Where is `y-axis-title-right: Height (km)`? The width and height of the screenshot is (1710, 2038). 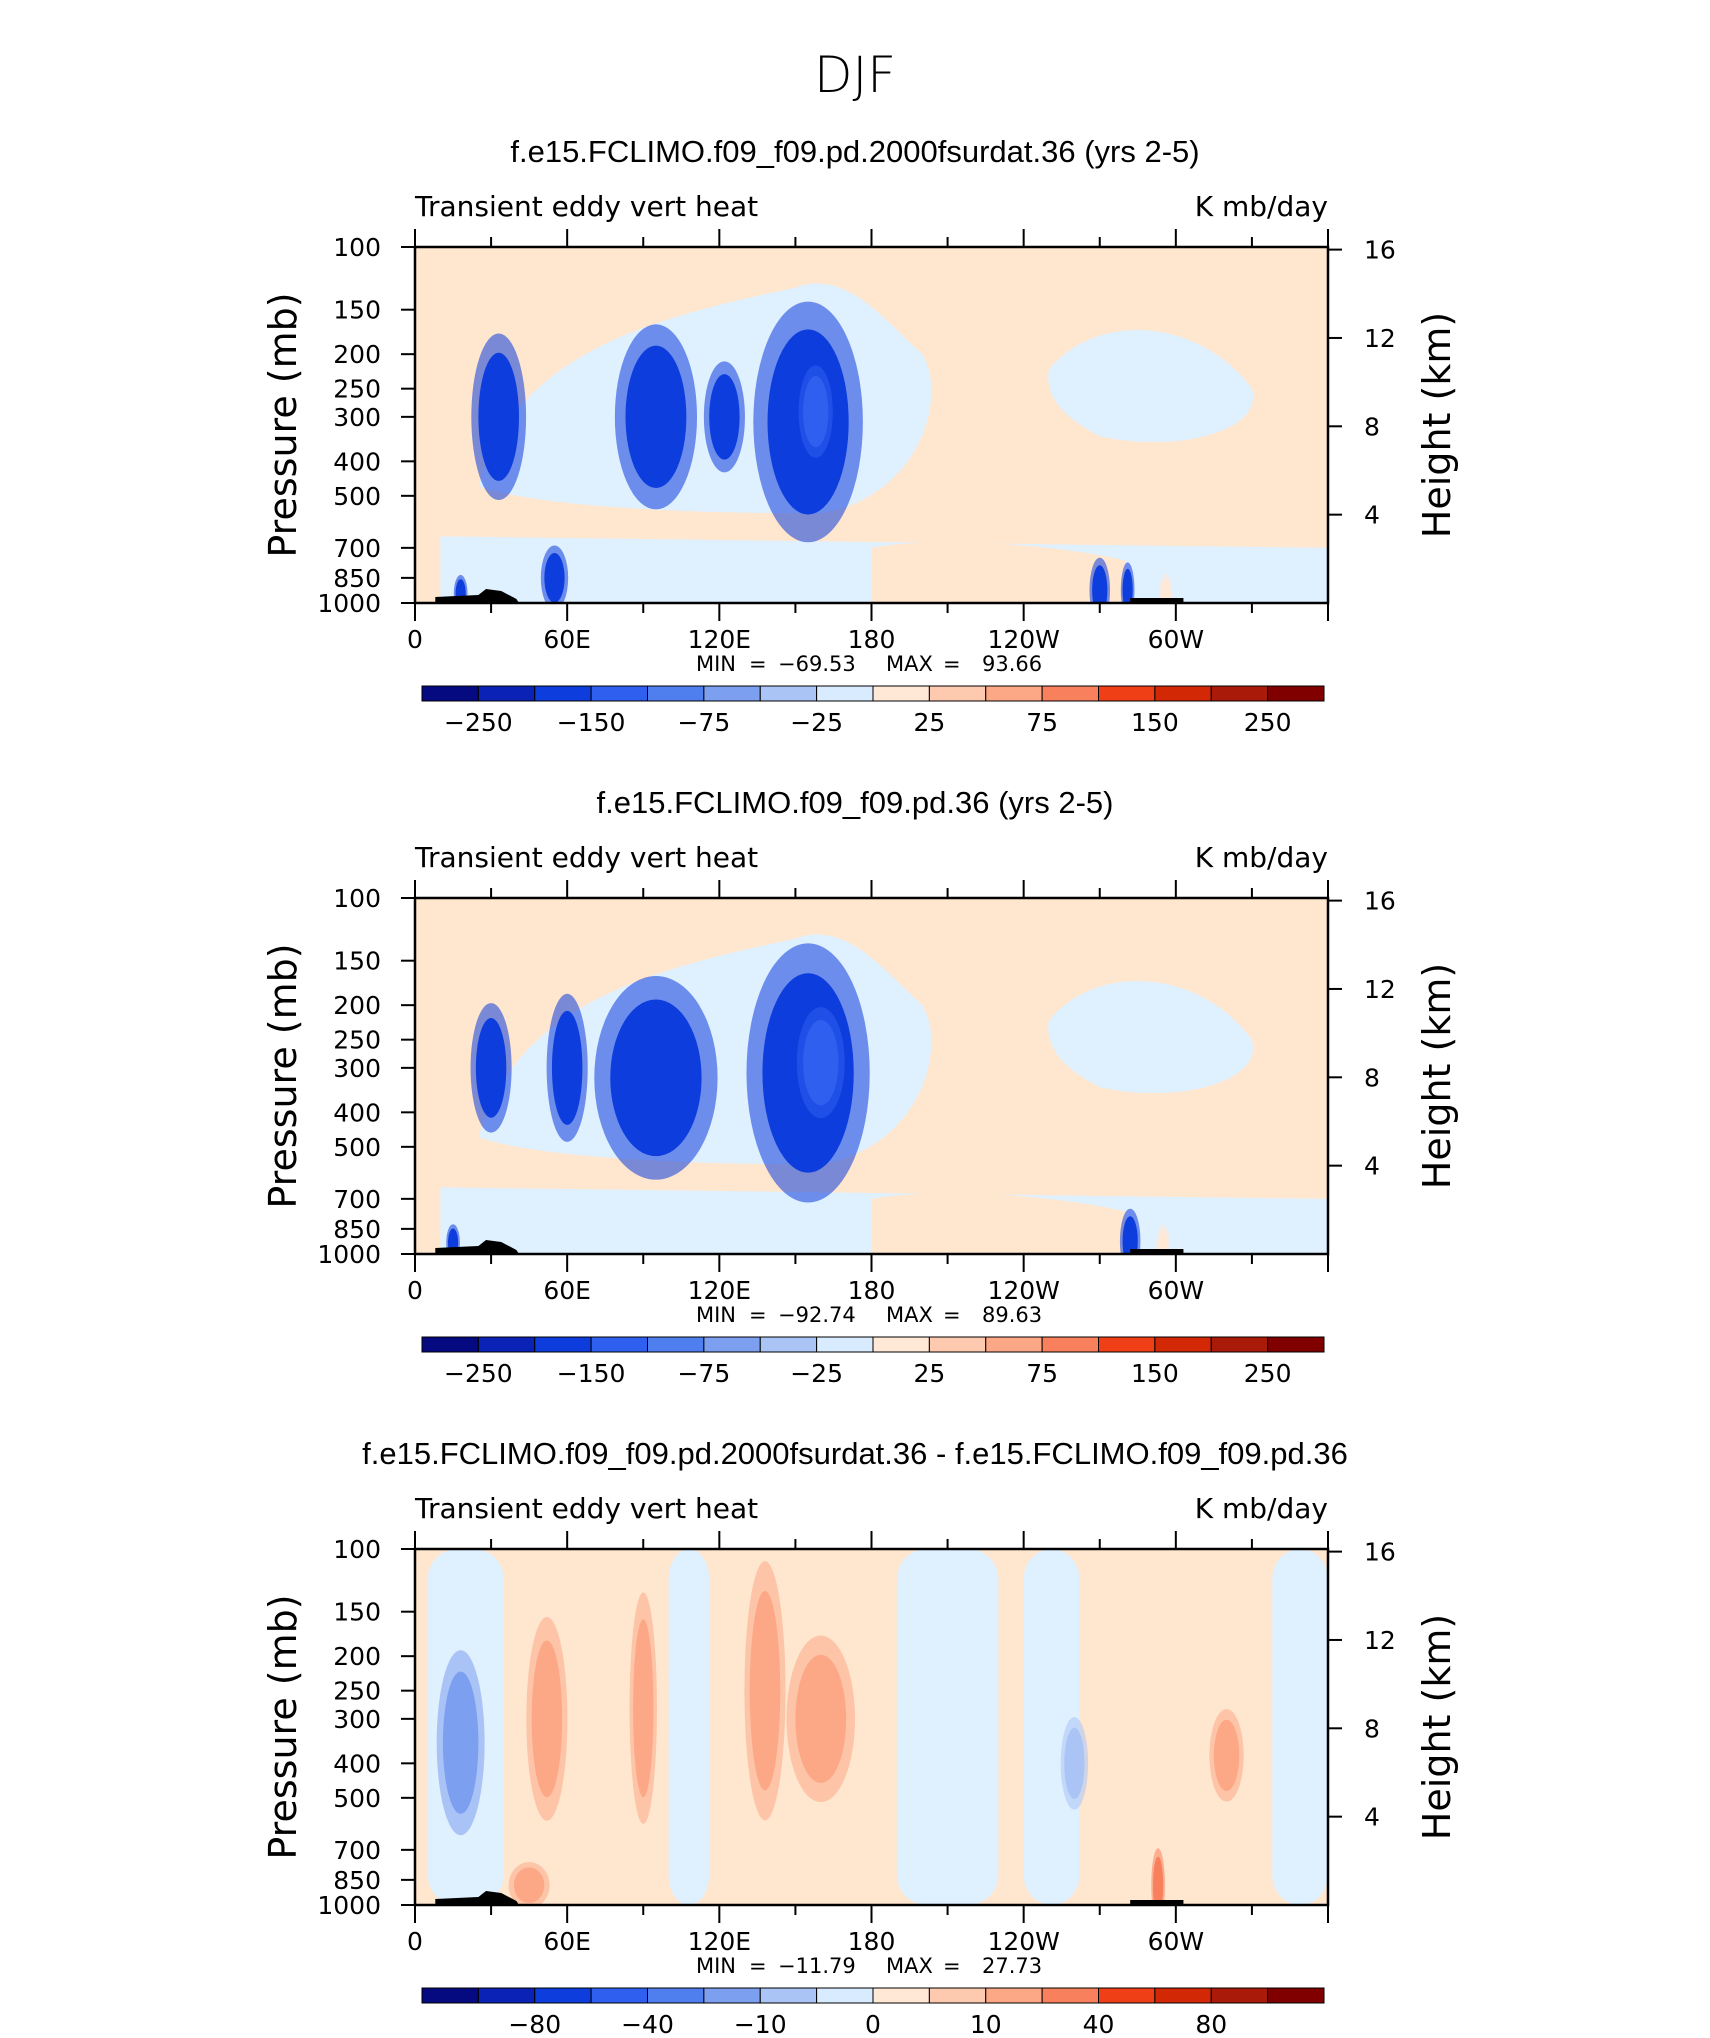 y-axis-title-right: Height (km) is located at coordinates (1437, 425).